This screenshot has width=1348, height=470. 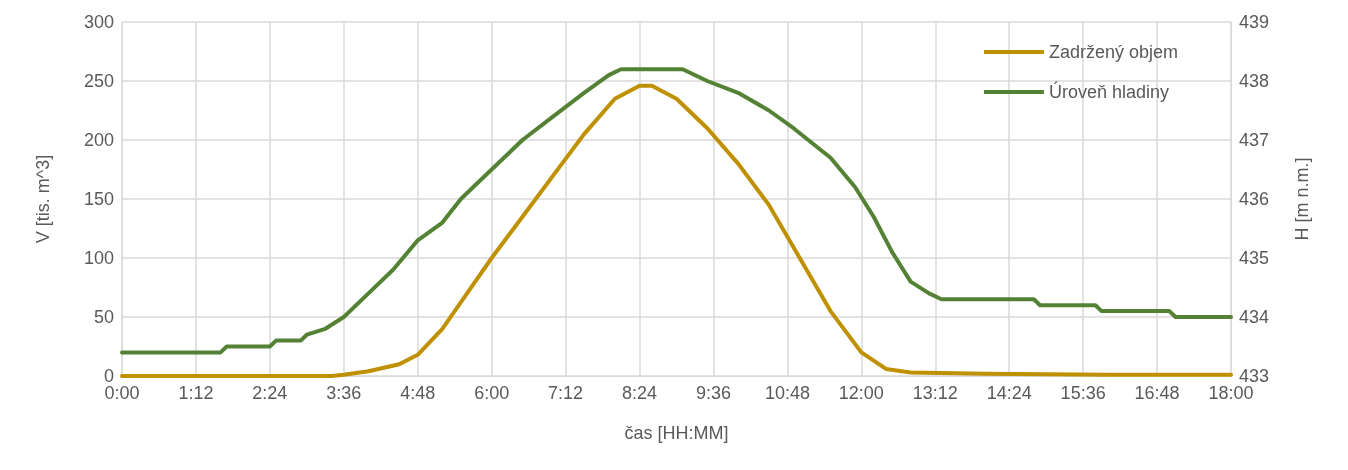 What do you see at coordinates (108, 376) in the screenshot?
I see `y-tick-label: 0` at bounding box center [108, 376].